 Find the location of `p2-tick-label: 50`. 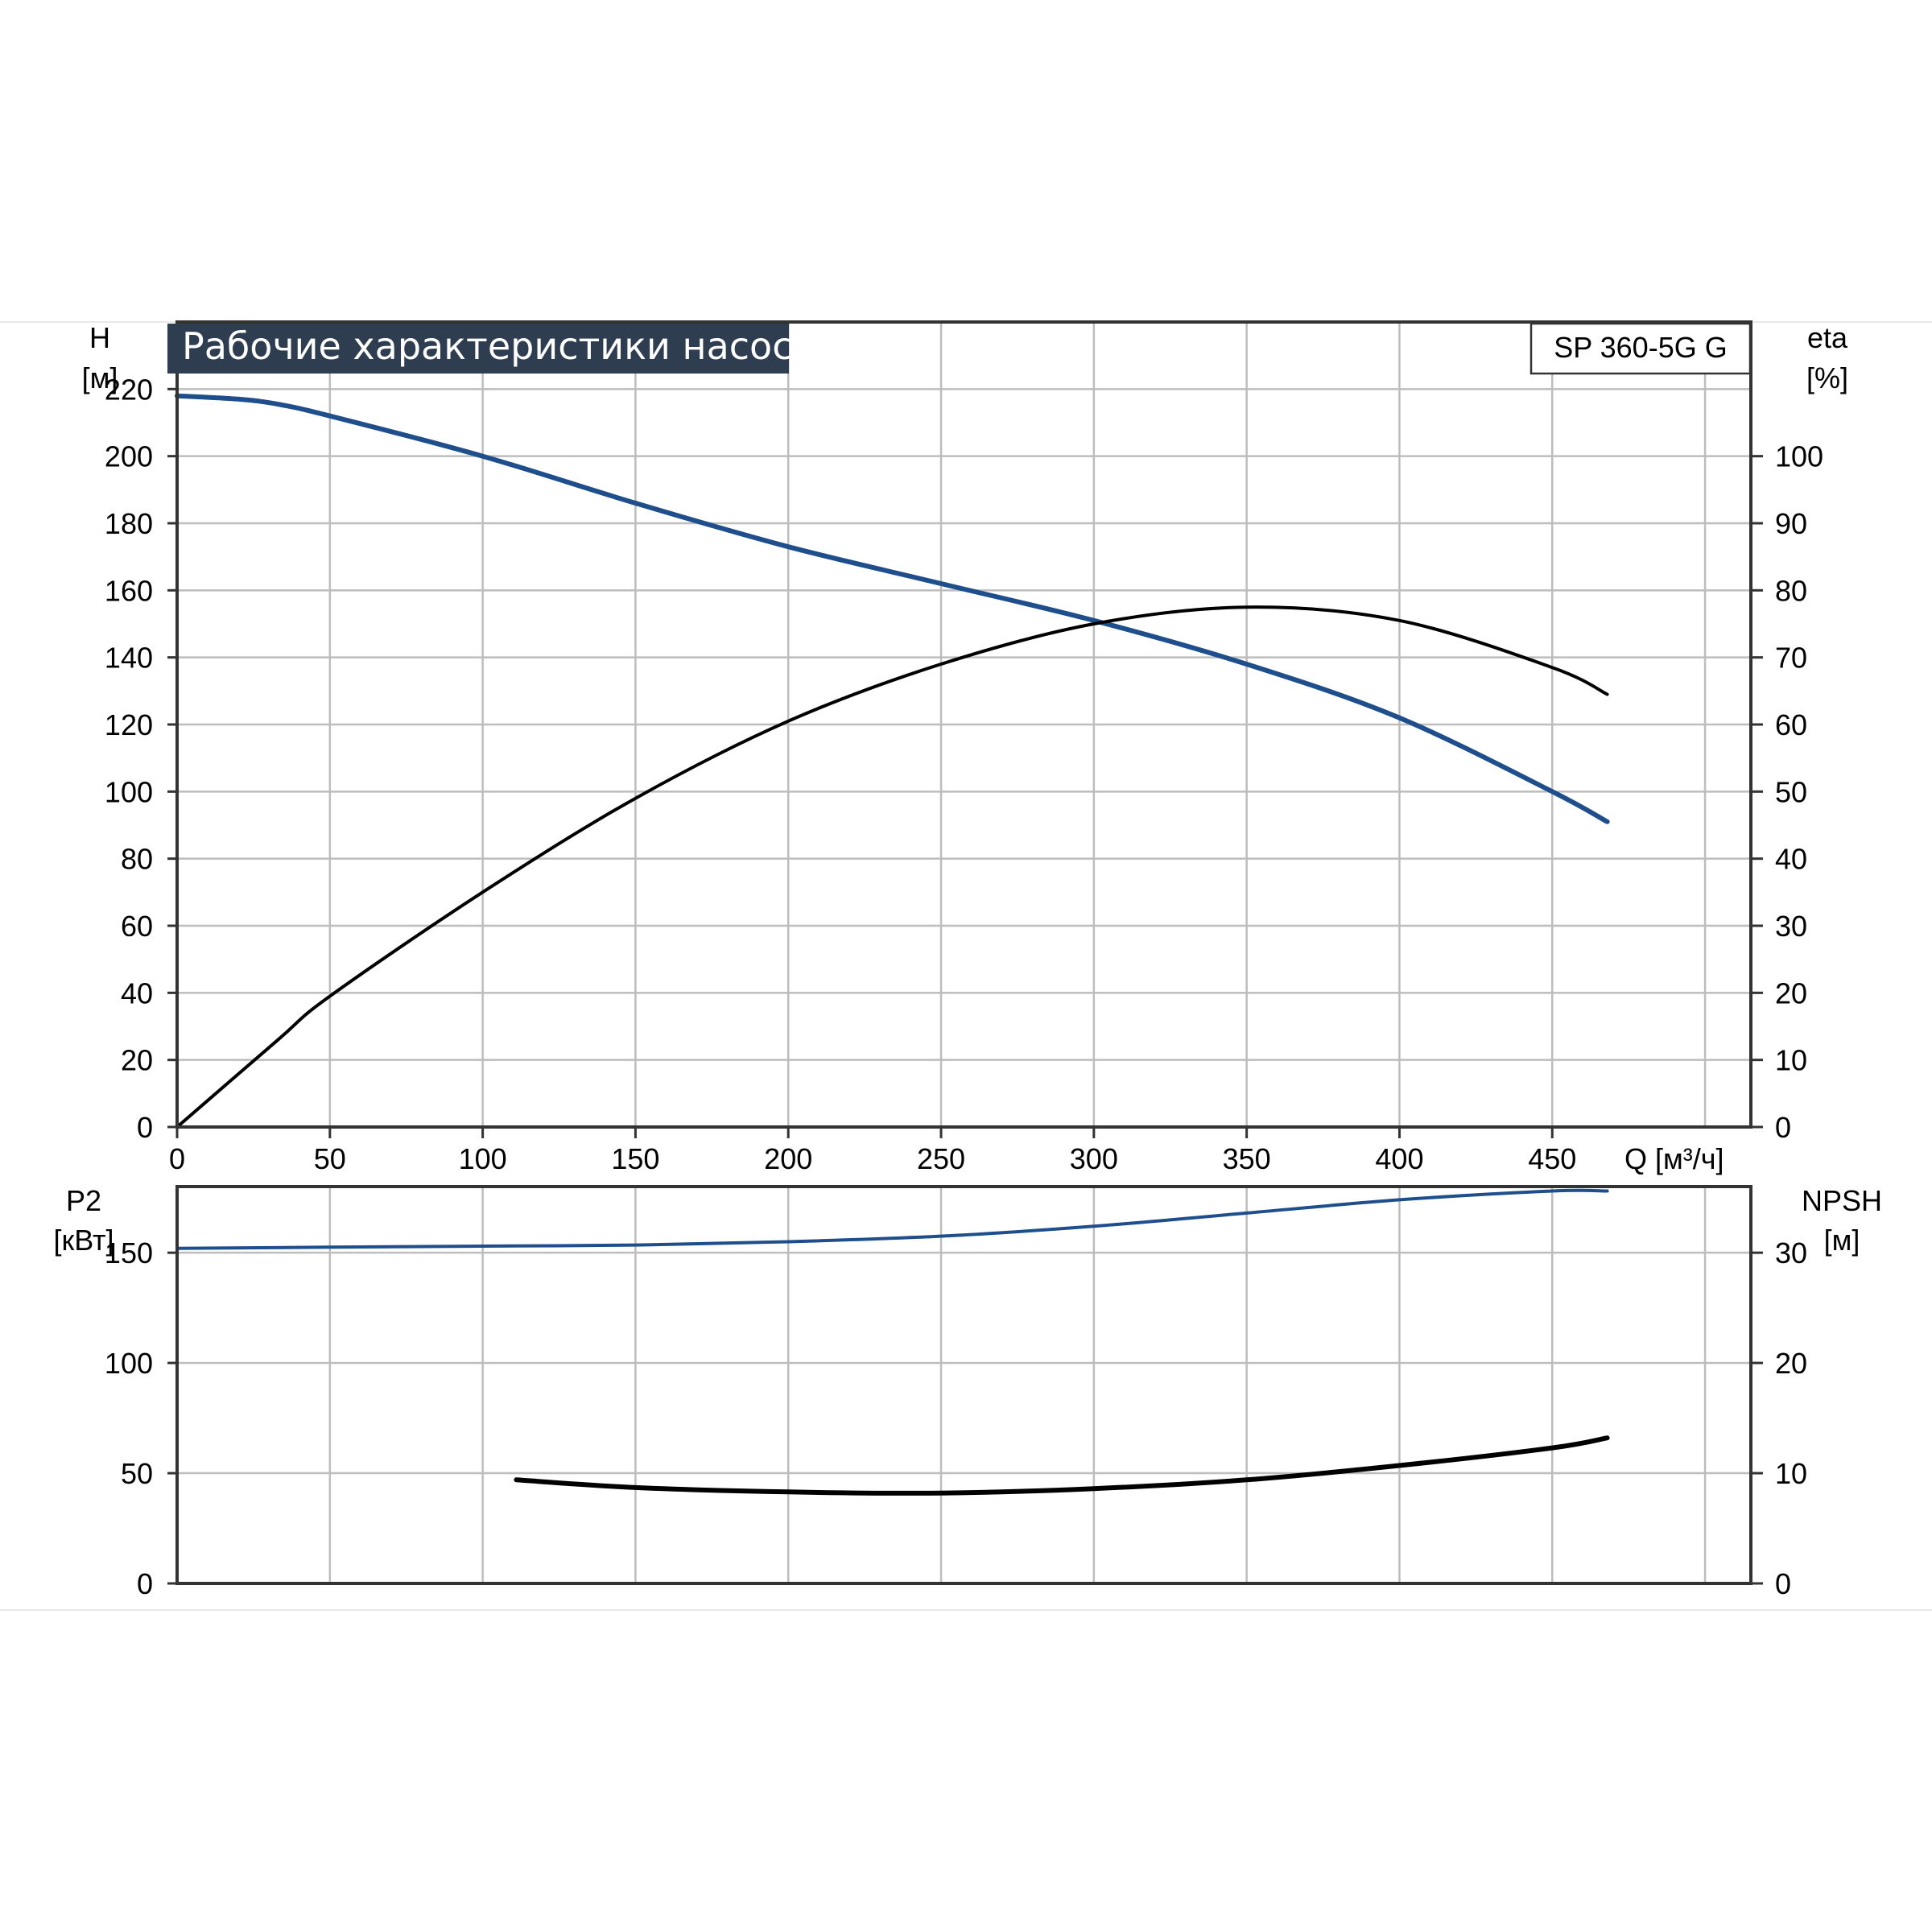

p2-tick-label: 50 is located at coordinates (137, 1473).